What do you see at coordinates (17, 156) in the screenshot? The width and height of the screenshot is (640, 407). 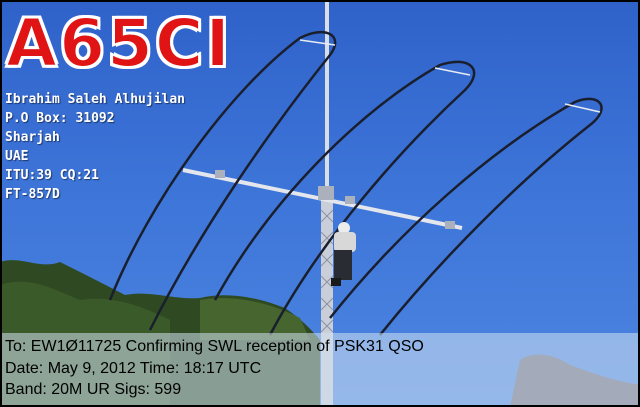 I see `operator-country: UAE` at bounding box center [17, 156].